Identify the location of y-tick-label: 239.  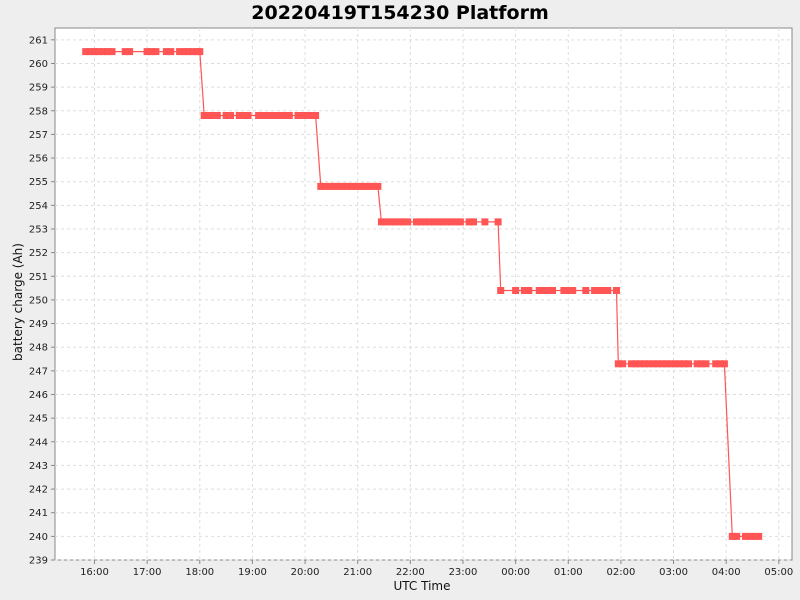
(38, 561).